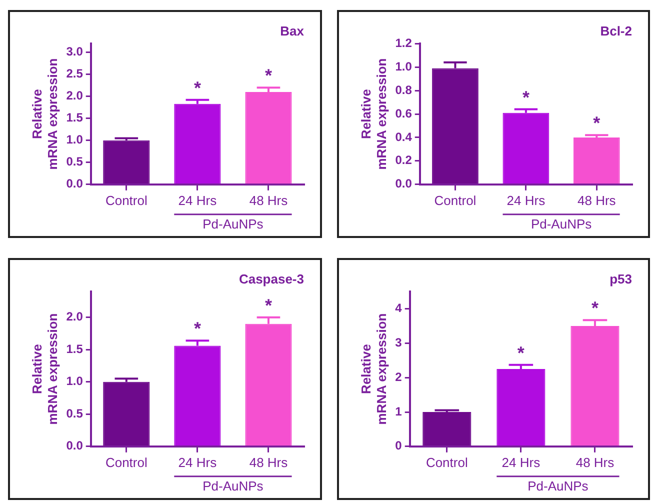 The width and height of the screenshot is (658, 503). What do you see at coordinates (398, 308) in the screenshot?
I see `y-tick-label: 4` at bounding box center [398, 308].